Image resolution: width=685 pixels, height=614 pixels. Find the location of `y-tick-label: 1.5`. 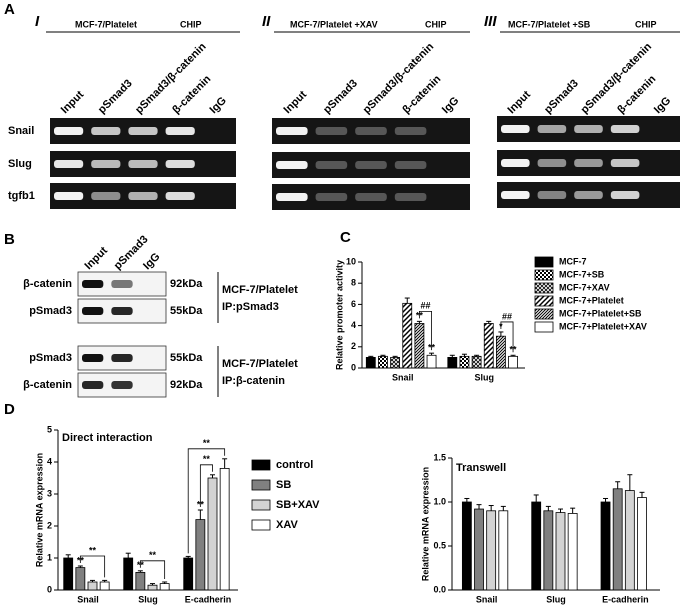

y-tick-label: 1.5 is located at coordinates (439, 457).